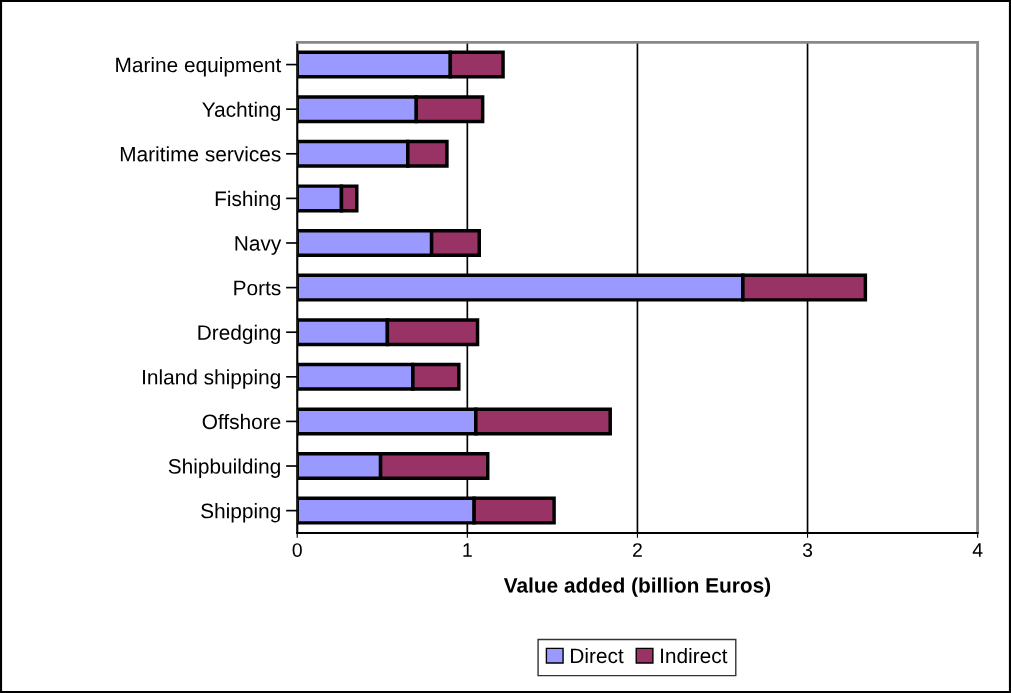  Describe the element at coordinates (240, 513) in the screenshot. I see `y-tick-label: Shipping` at that location.